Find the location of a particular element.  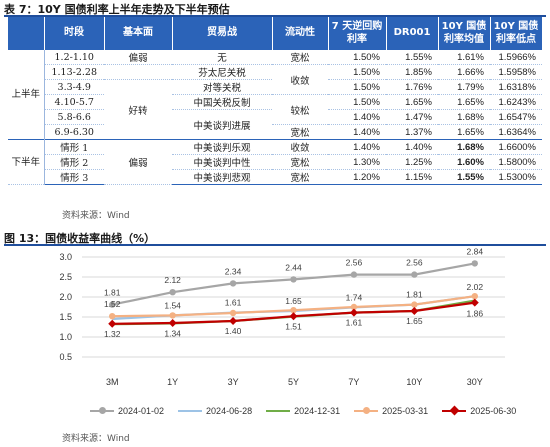

cell-low: 1.5800% is located at coordinates (516, 162).